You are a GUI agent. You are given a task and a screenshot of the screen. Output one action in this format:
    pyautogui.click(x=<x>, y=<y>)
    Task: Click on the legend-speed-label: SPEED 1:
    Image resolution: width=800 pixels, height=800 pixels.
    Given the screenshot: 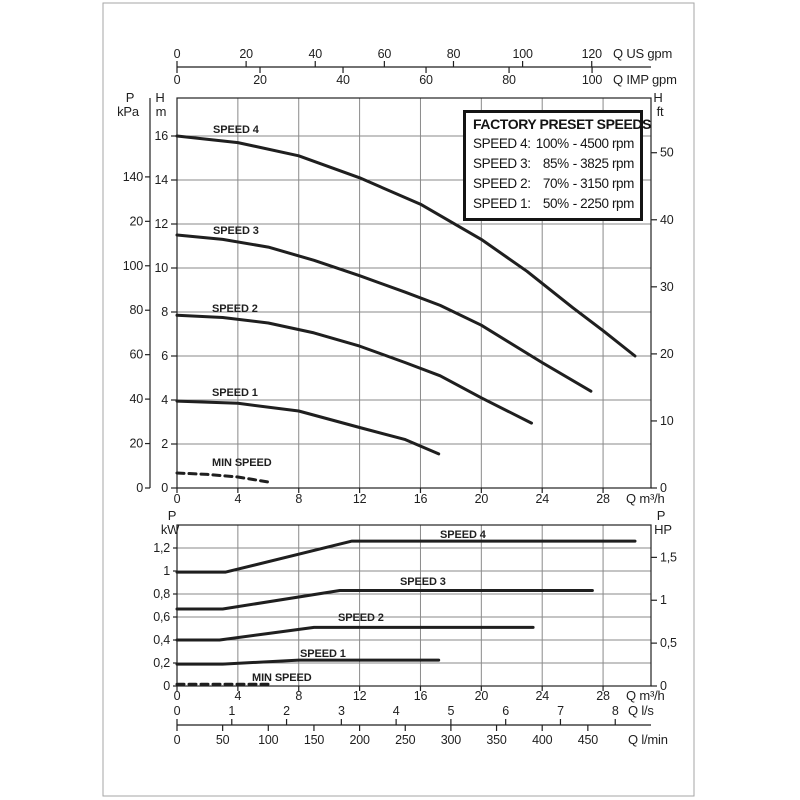 What is the action you would take?
    pyautogui.click(x=502, y=203)
    